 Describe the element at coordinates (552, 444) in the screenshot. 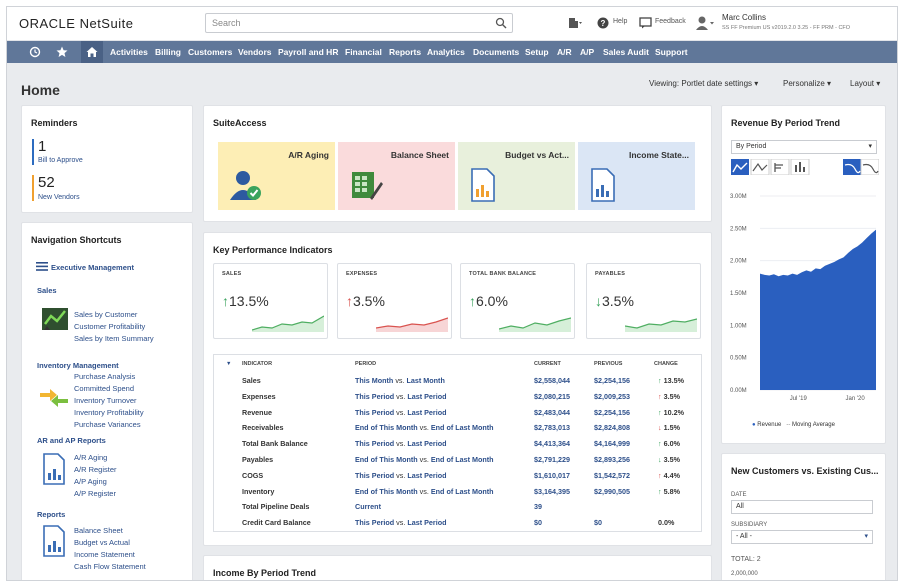

I see `kpi-current: $4,413,364` at that location.